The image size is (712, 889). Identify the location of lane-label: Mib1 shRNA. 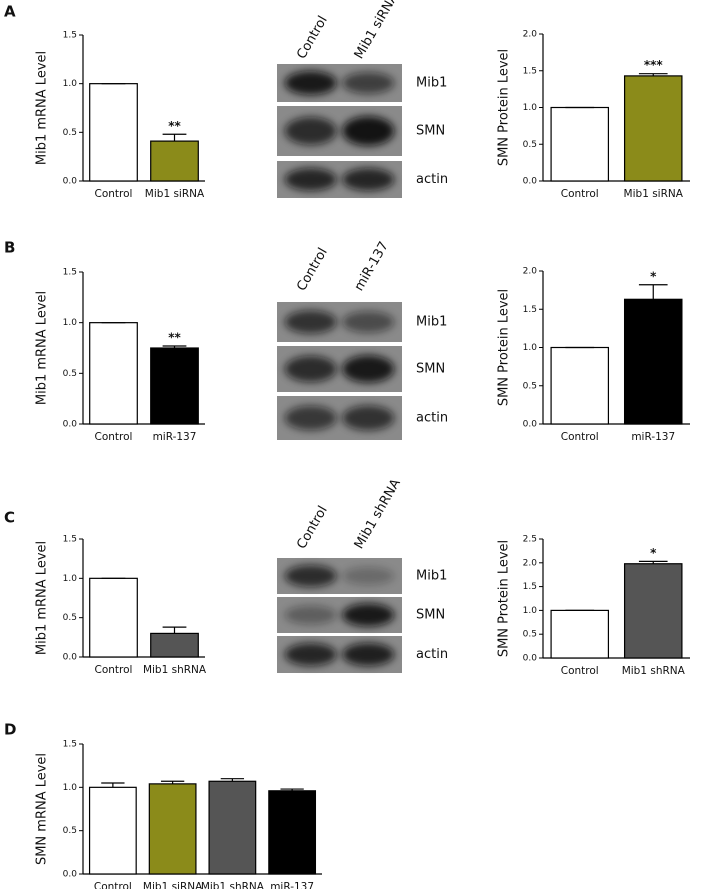
(378, 513).